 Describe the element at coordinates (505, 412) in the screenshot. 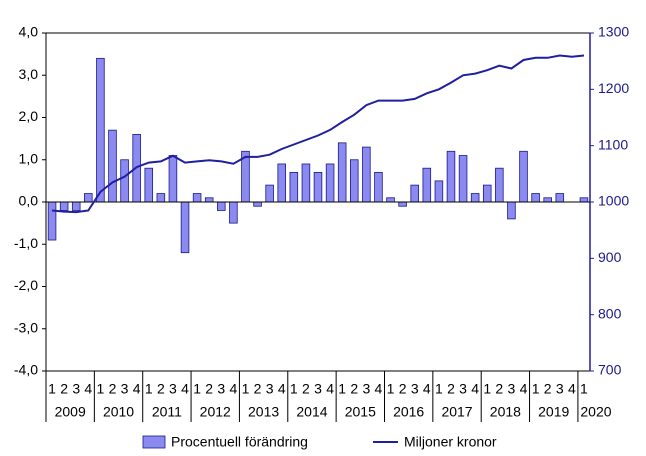

I see `x-group-label: 2018` at that location.